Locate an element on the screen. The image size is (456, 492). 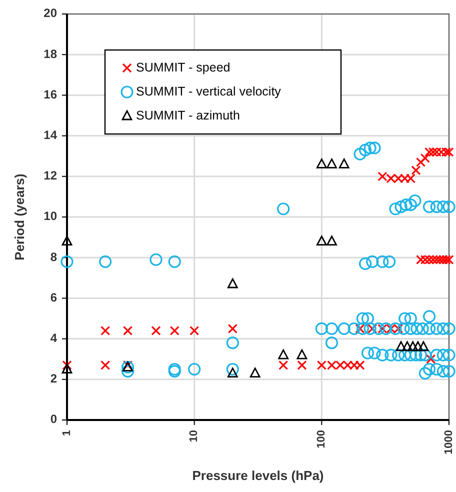
y-tick-label: 18 is located at coordinates (51, 53).